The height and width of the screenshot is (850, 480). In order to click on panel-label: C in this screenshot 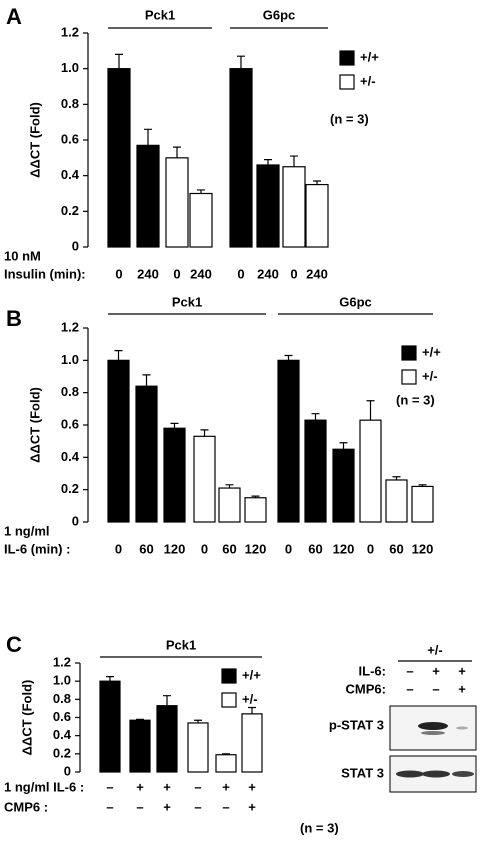, I will do `click(14, 644)`.